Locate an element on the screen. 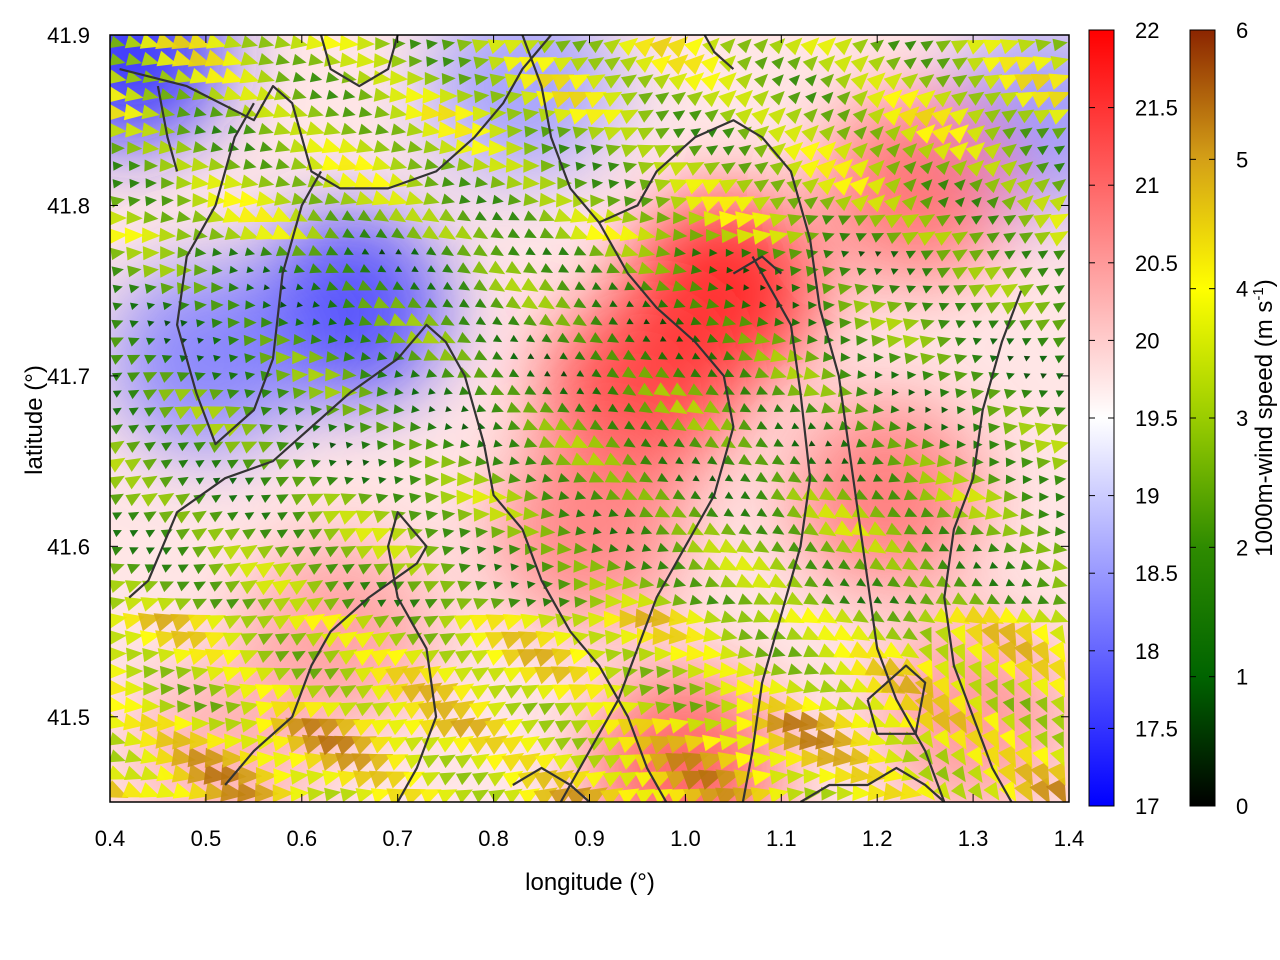 The height and width of the screenshot is (960, 1280). temperature-blob is located at coordinates (915, 188).